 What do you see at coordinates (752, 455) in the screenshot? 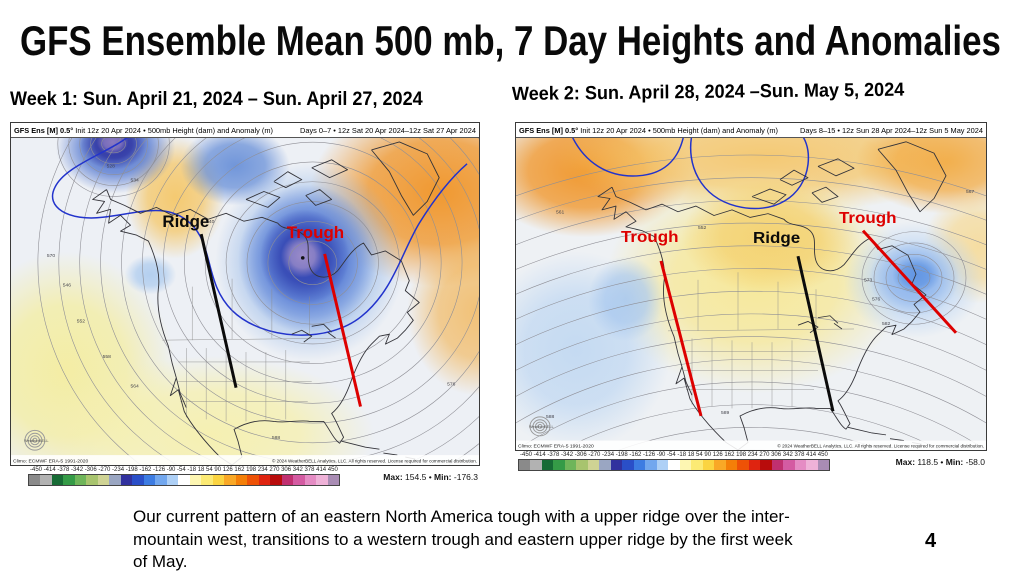
I see `colorbar-tick: 234` at bounding box center [752, 455].